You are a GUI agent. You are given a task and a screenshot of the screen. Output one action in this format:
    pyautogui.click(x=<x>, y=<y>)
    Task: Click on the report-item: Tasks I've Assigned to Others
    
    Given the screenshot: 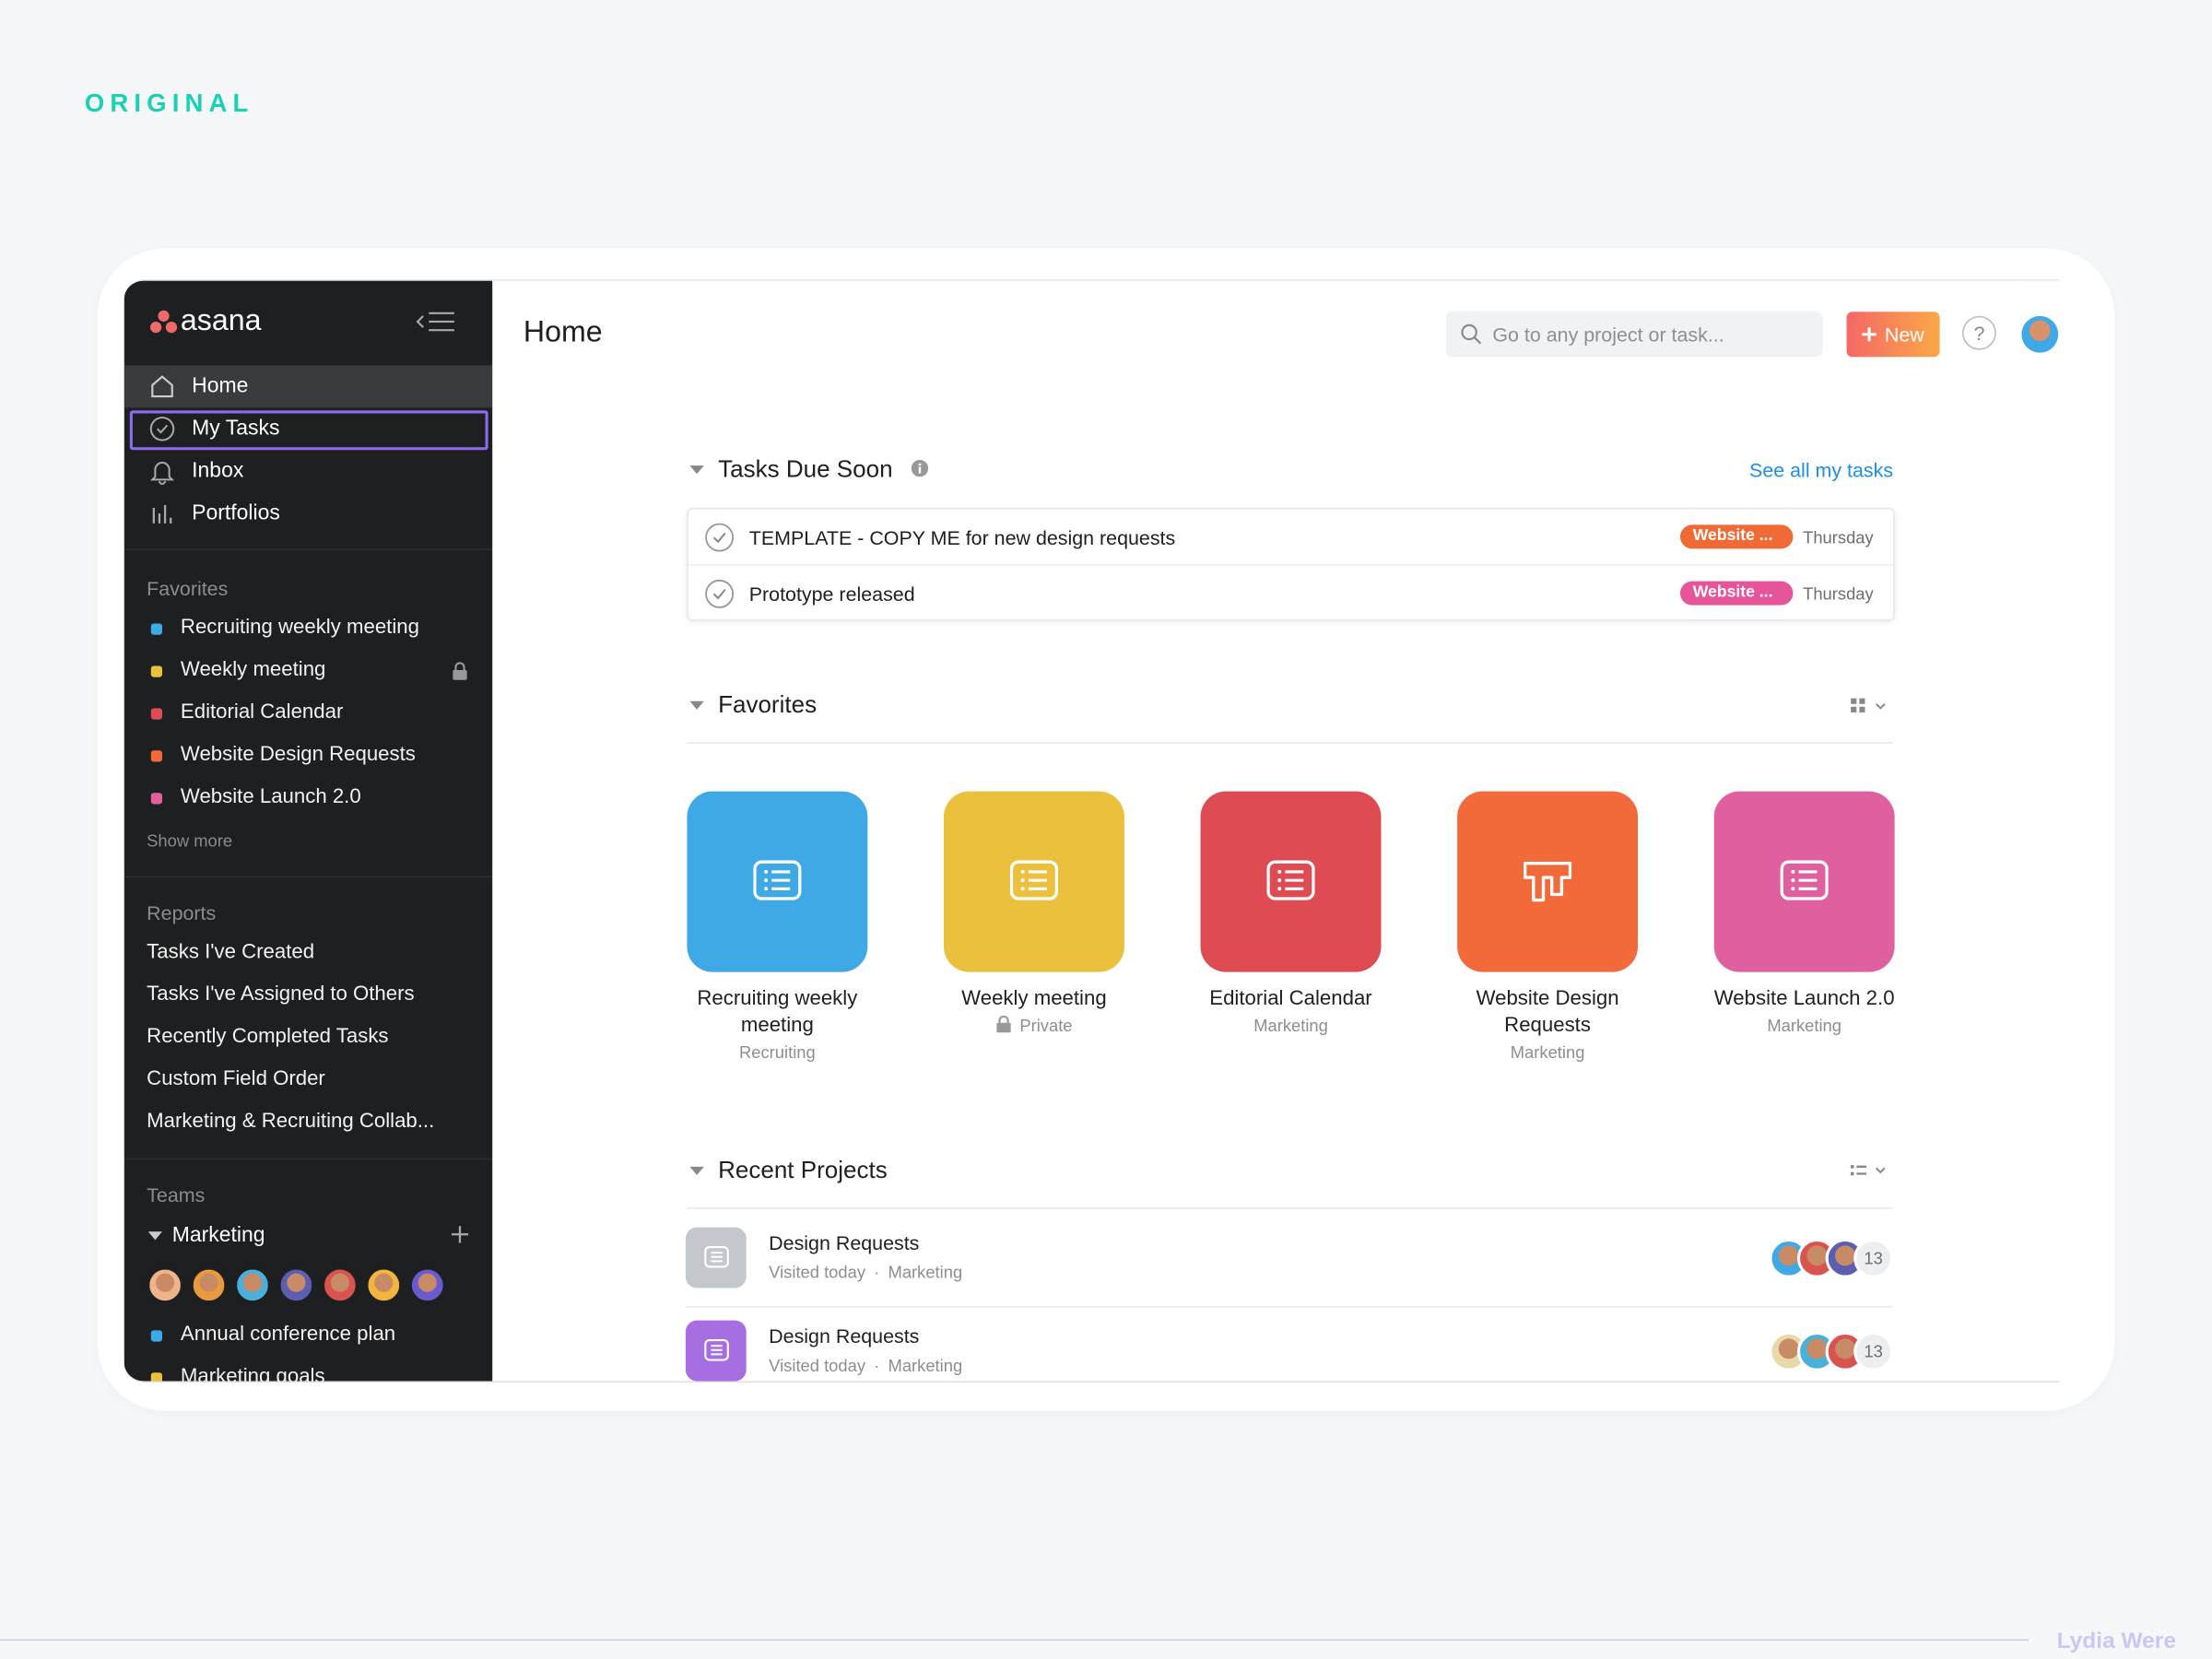 What is the action you would take?
    pyautogui.click(x=281, y=994)
    